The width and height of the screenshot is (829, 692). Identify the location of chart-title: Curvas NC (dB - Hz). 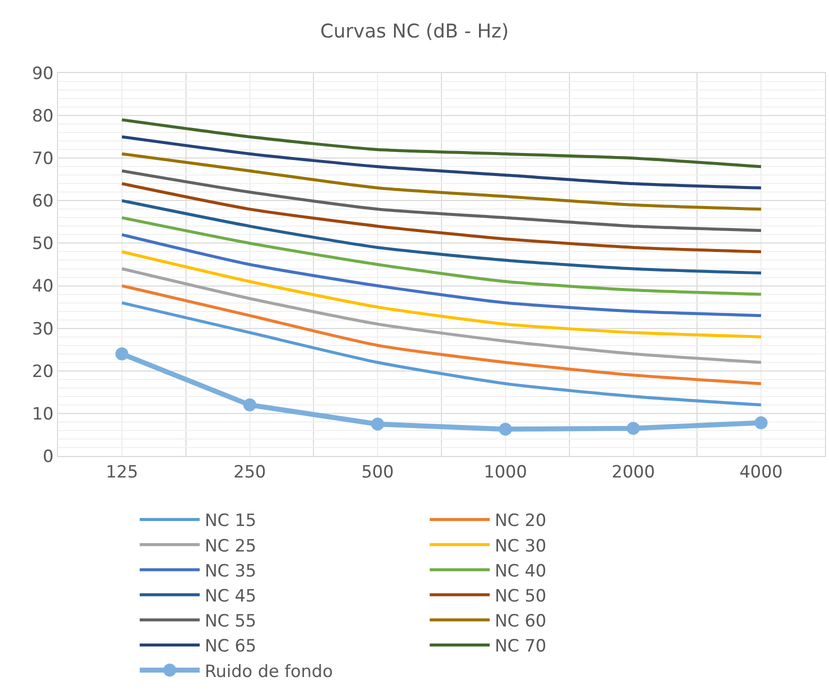
(414, 31).